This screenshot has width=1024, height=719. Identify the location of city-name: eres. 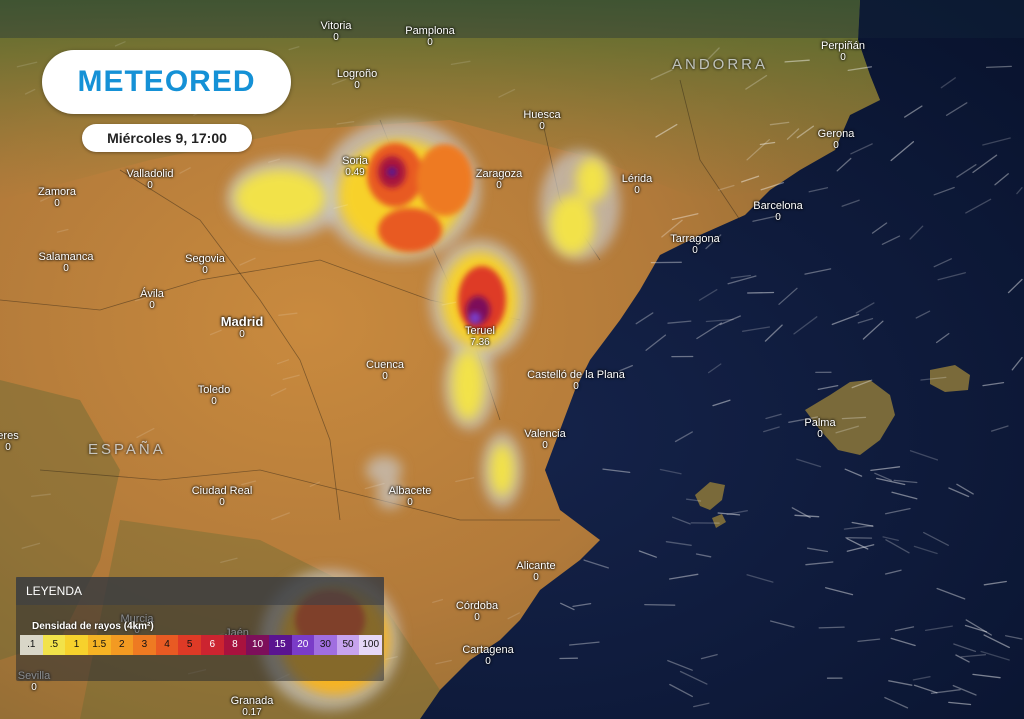
(9, 436).